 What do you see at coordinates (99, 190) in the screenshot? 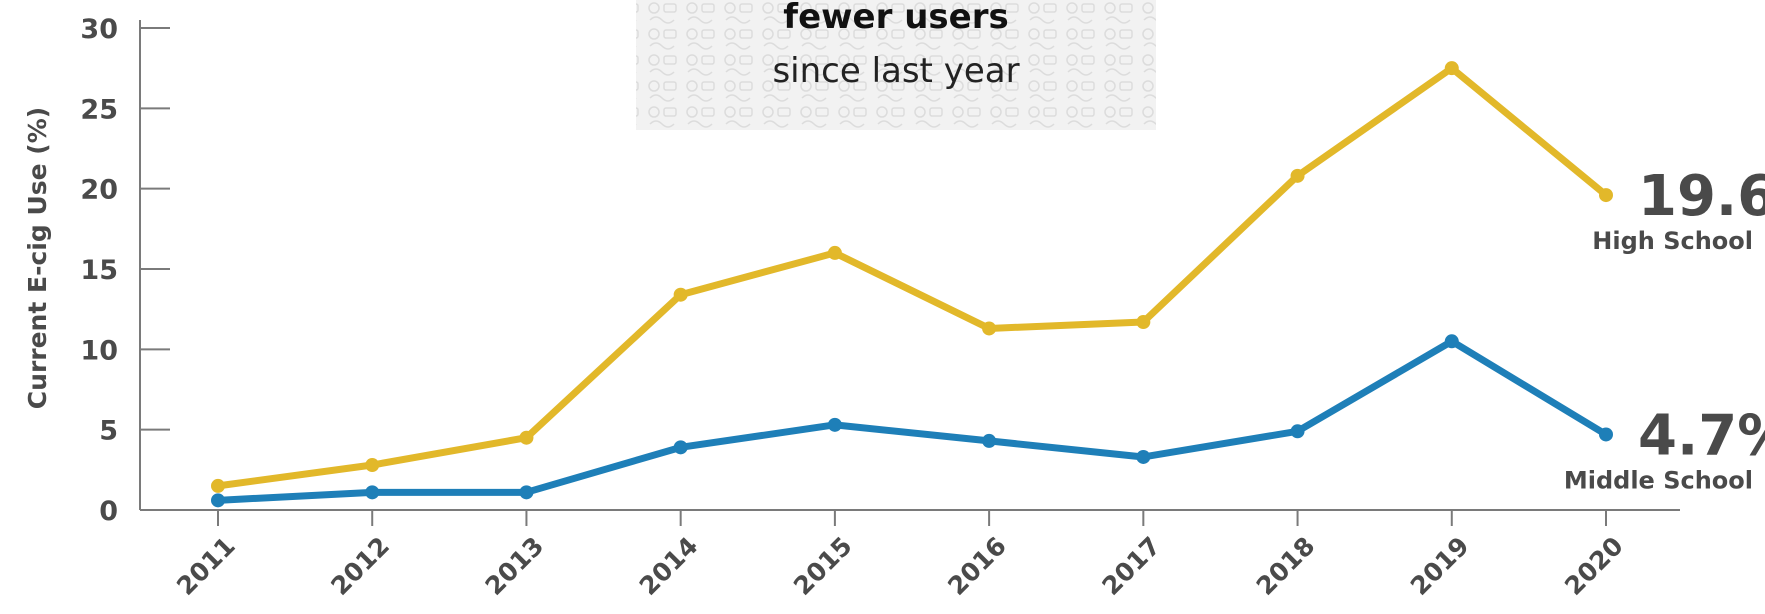
I see `y-tick-label: 20` at bounding box center [99, 190].